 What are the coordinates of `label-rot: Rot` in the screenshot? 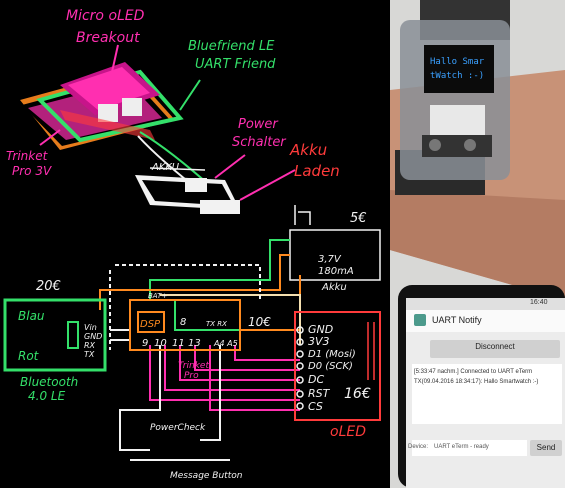 It's located at (29, 356).